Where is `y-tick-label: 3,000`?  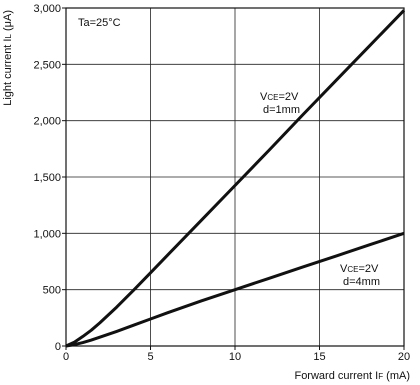 y-tick-label: 3,000 is located at coordinates (47, 9).